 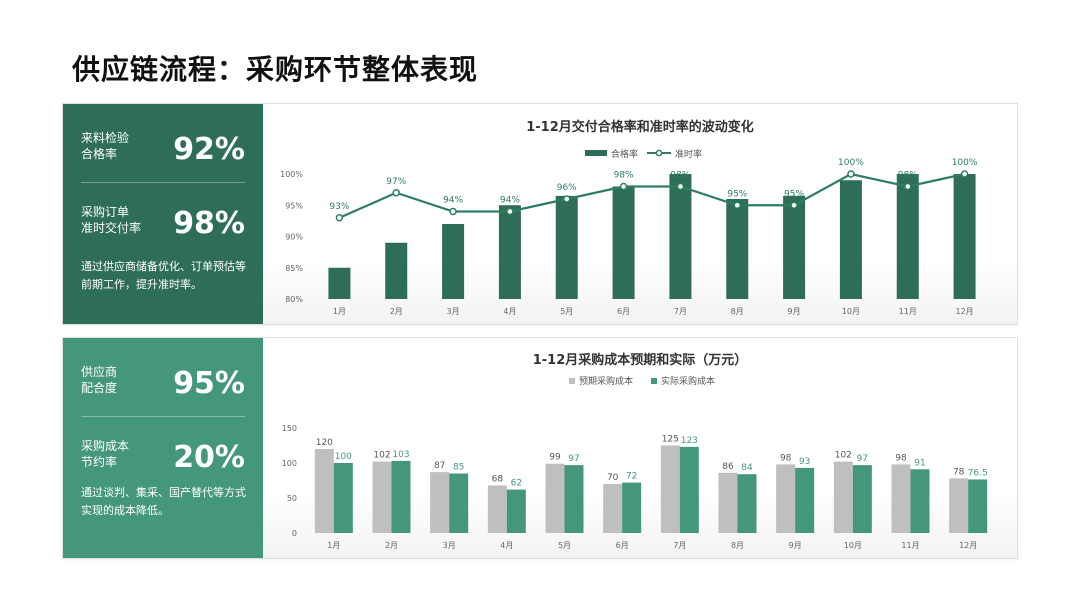 What do you see at coordinates (458, 468) in the screenshot?
I see `data-label-actual: 85` at bounding box center [458, 468].